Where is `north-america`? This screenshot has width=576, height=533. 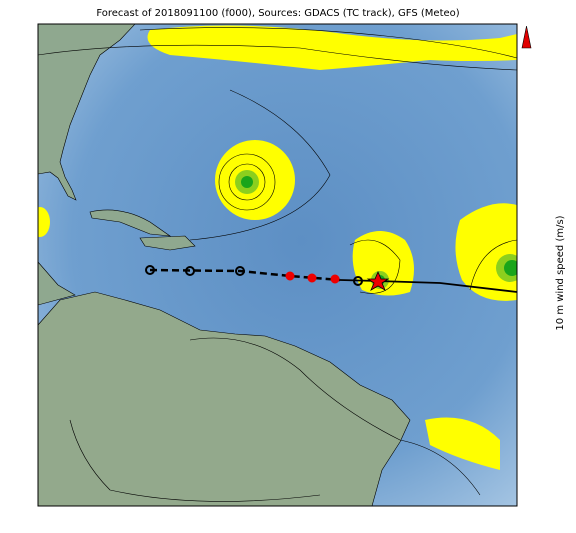 north-america is located at coordinates (87, 112).